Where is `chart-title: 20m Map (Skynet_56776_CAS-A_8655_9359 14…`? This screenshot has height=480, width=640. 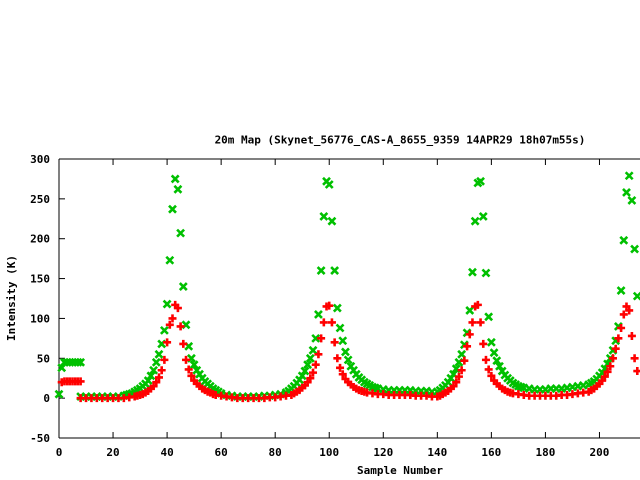
chart-title: 20m Map (Skynet_56776_CAS-A_8655_9359 14… is located at coordinates (400, 140).